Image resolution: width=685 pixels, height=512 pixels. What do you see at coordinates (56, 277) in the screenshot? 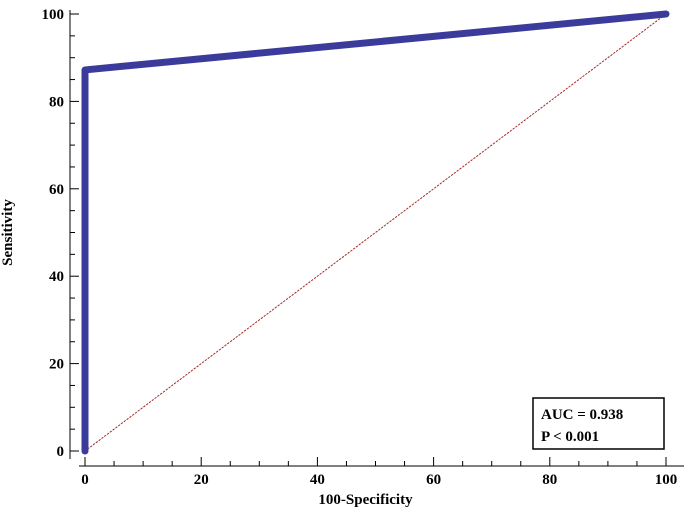
I see `y-tick-label: 40` at bounding box center [56, 277].